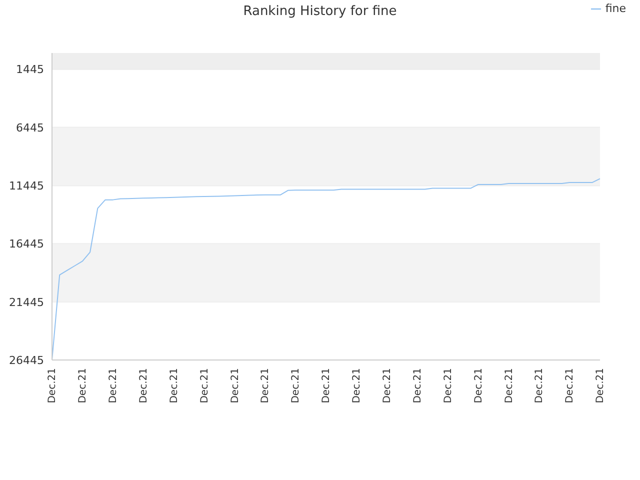 The image size is (640, 480). What do you see at coordinates (615, 8) in the screenshot?
I see `legend-label: fine` at bounding box center [615, 8].